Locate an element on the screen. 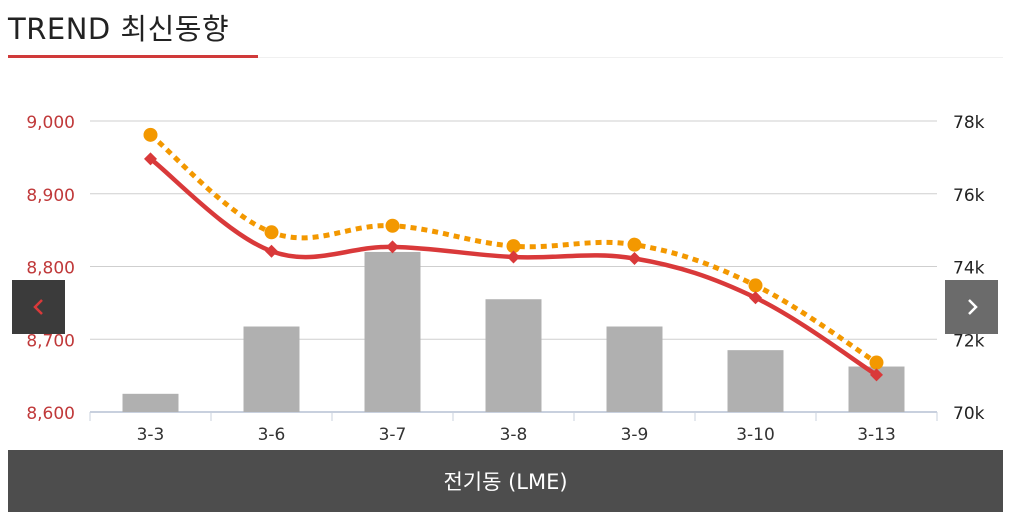  x-tick-label: 3-9 is located at coordinates (635, 435).